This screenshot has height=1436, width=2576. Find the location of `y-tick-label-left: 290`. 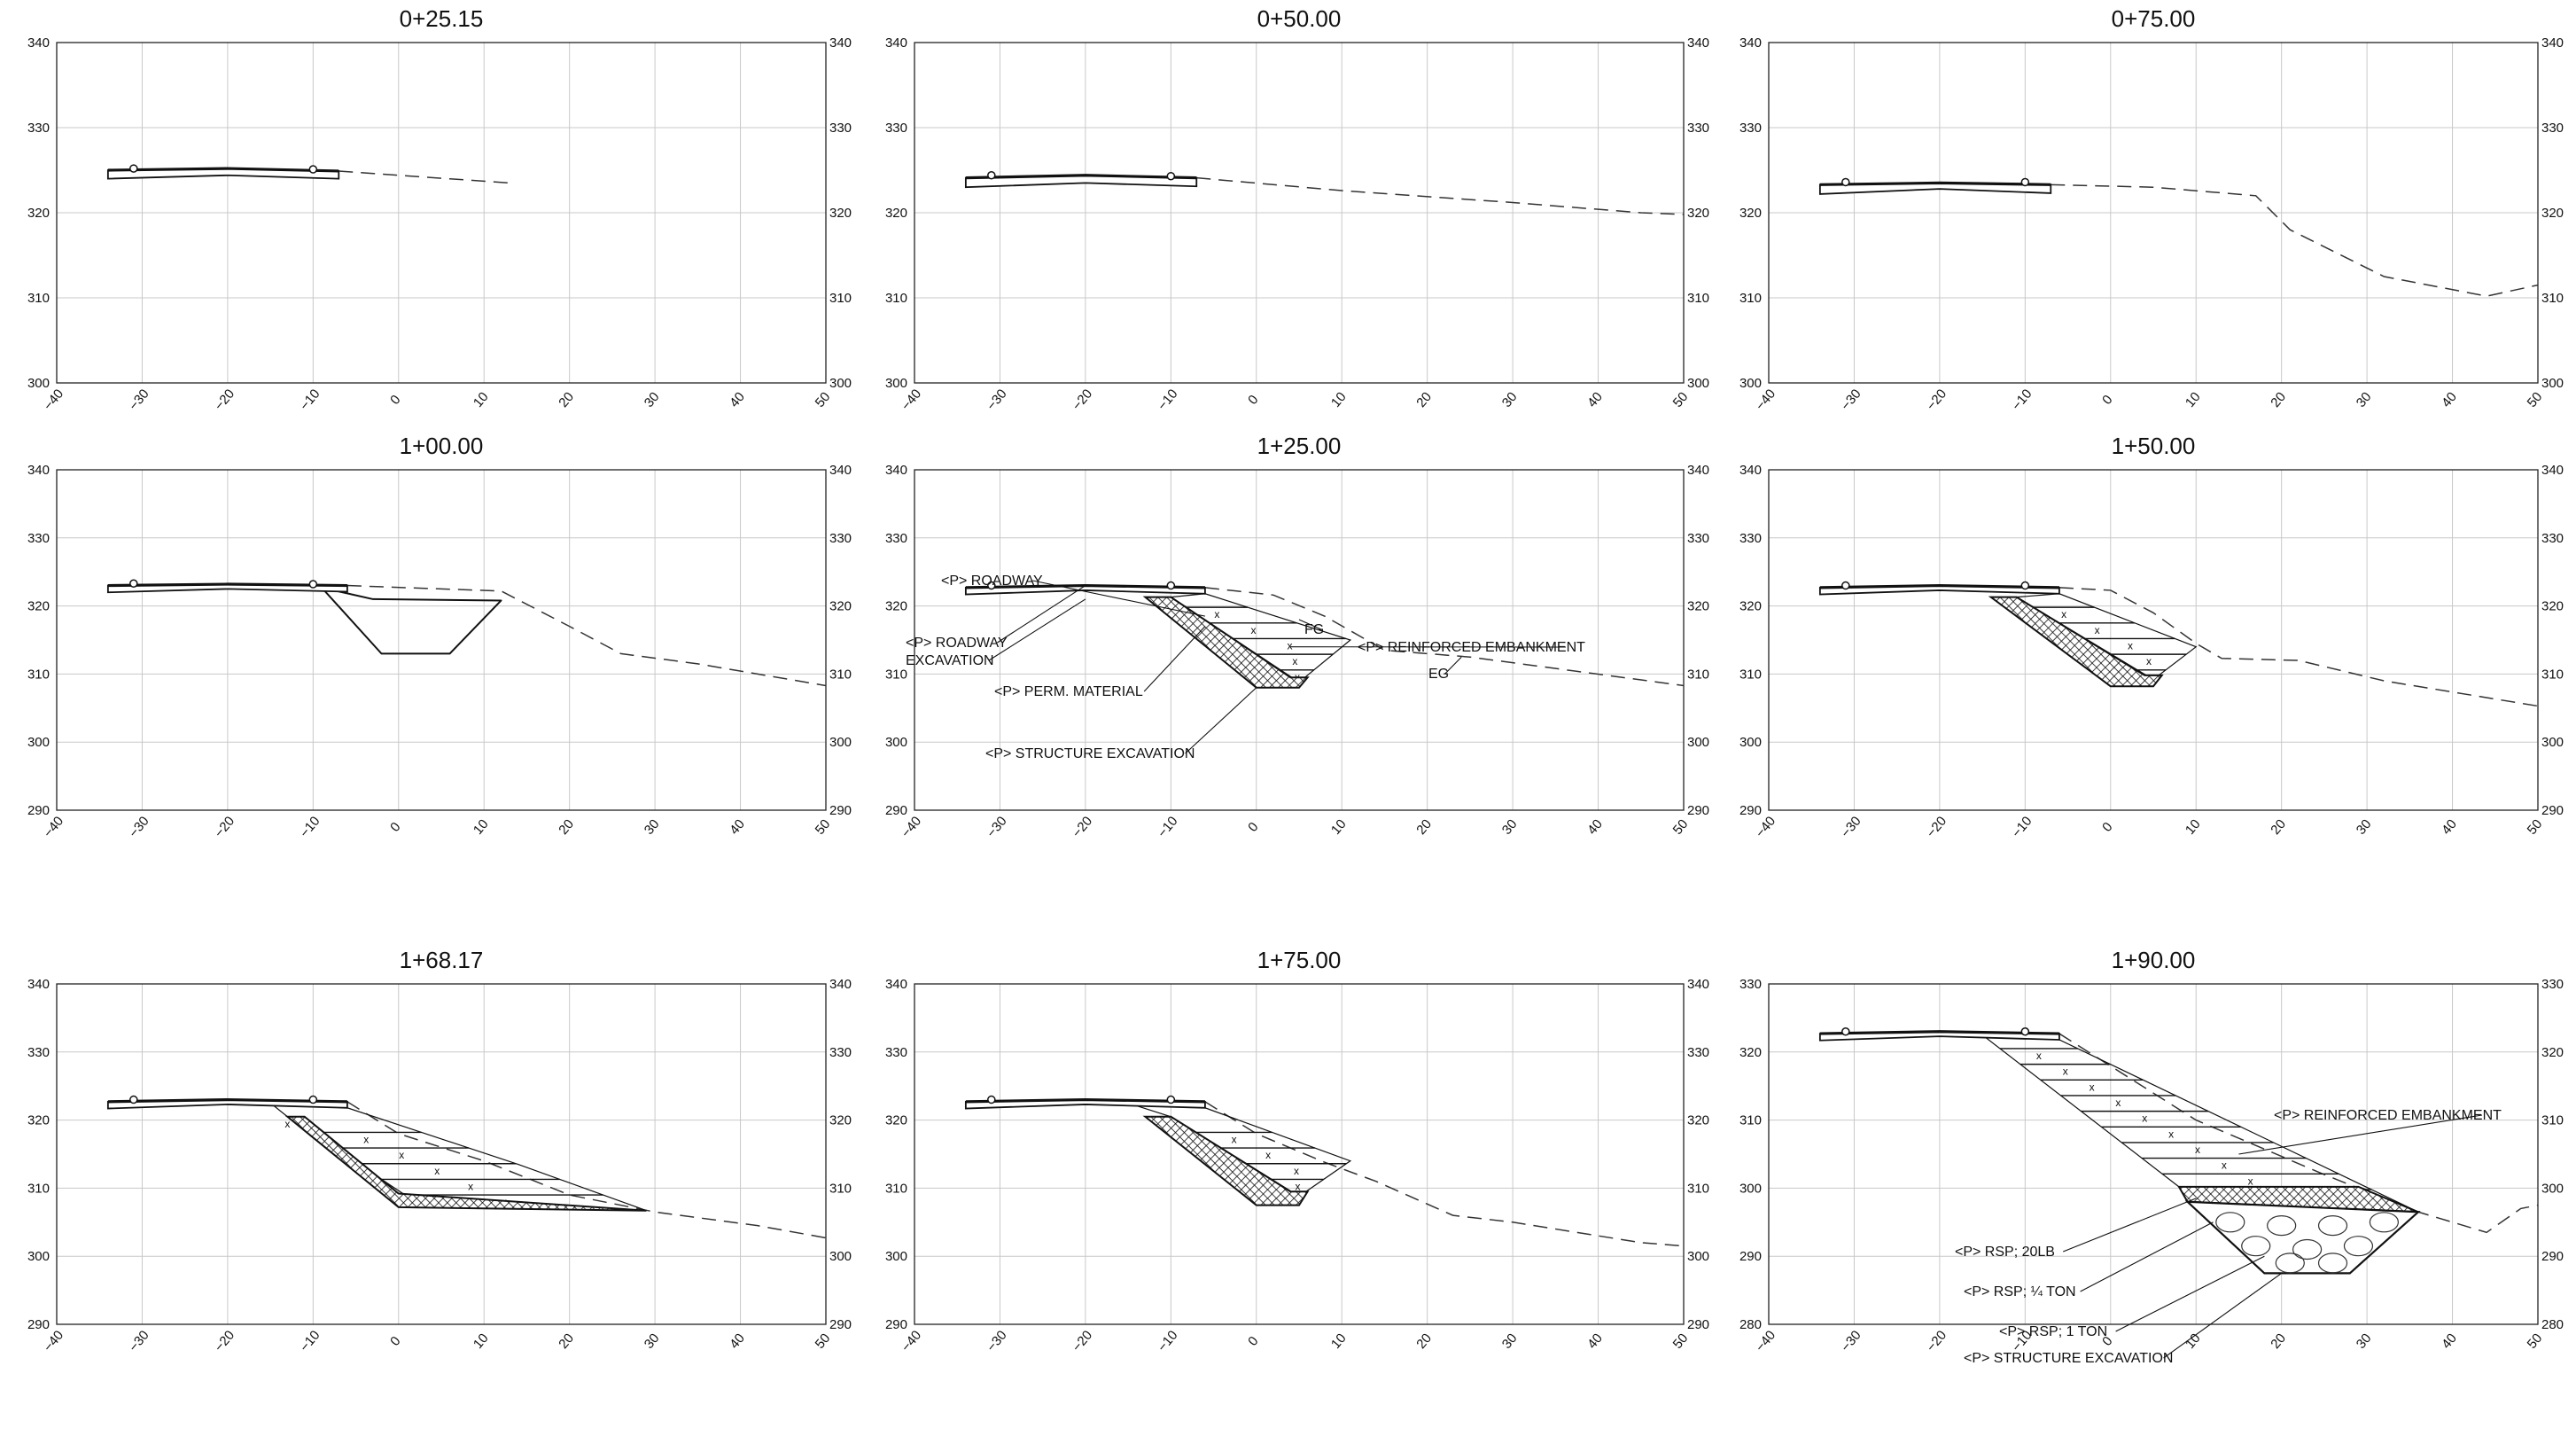

y-tick-label-left: 290 is located at coordinates (38, 1324).